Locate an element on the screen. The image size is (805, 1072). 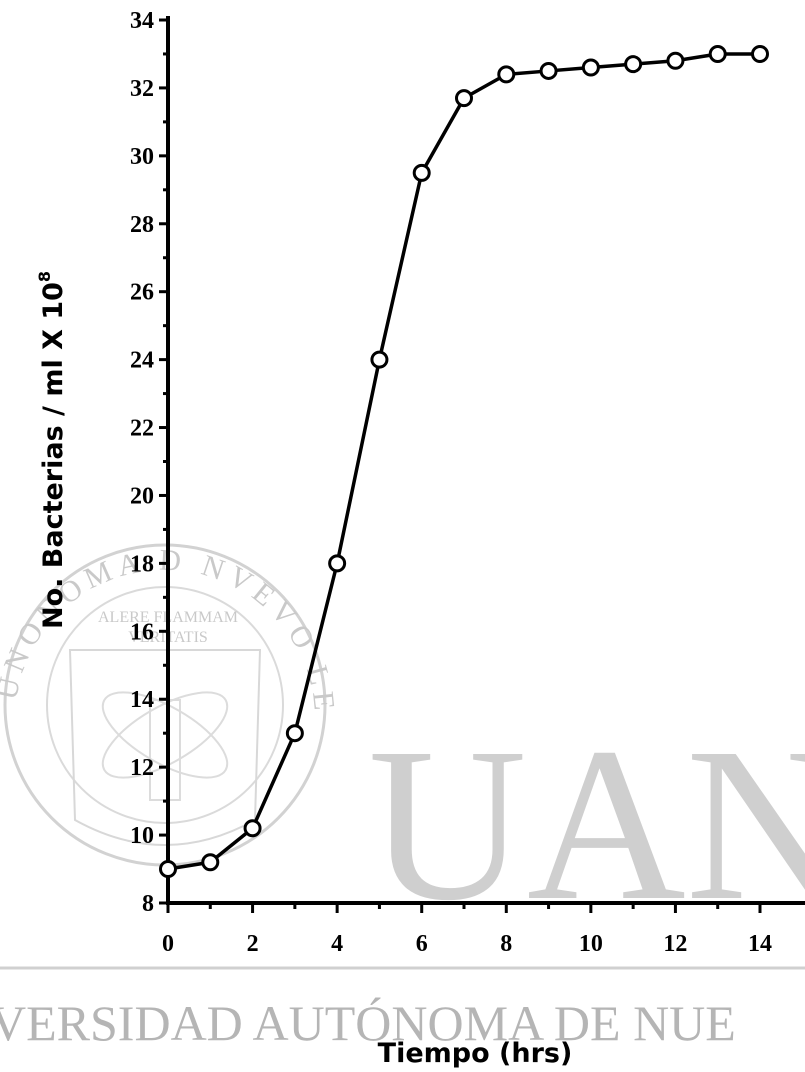
seal-torch is located at coordinates (165, 750).